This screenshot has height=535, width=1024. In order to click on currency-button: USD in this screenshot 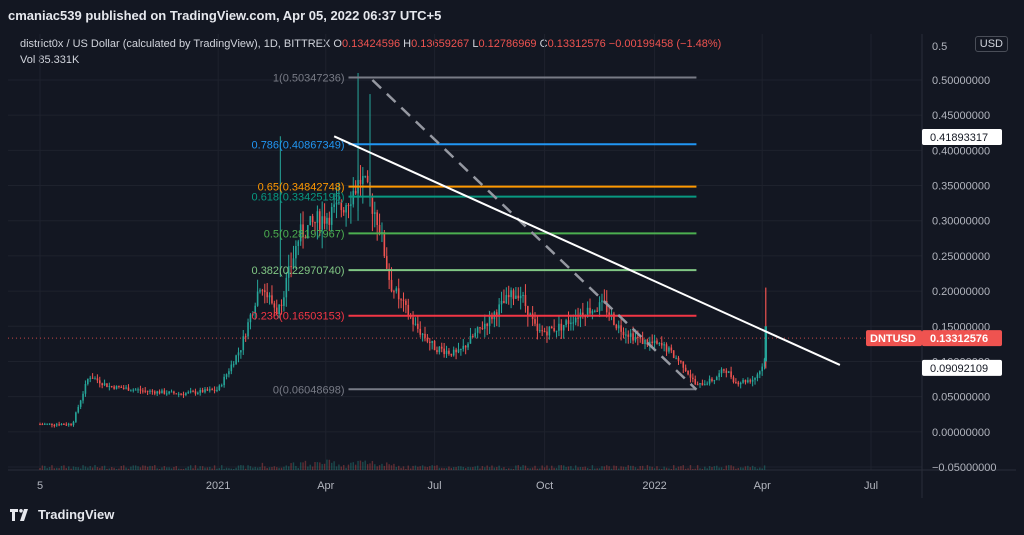, I will do `click(991, 44)`.